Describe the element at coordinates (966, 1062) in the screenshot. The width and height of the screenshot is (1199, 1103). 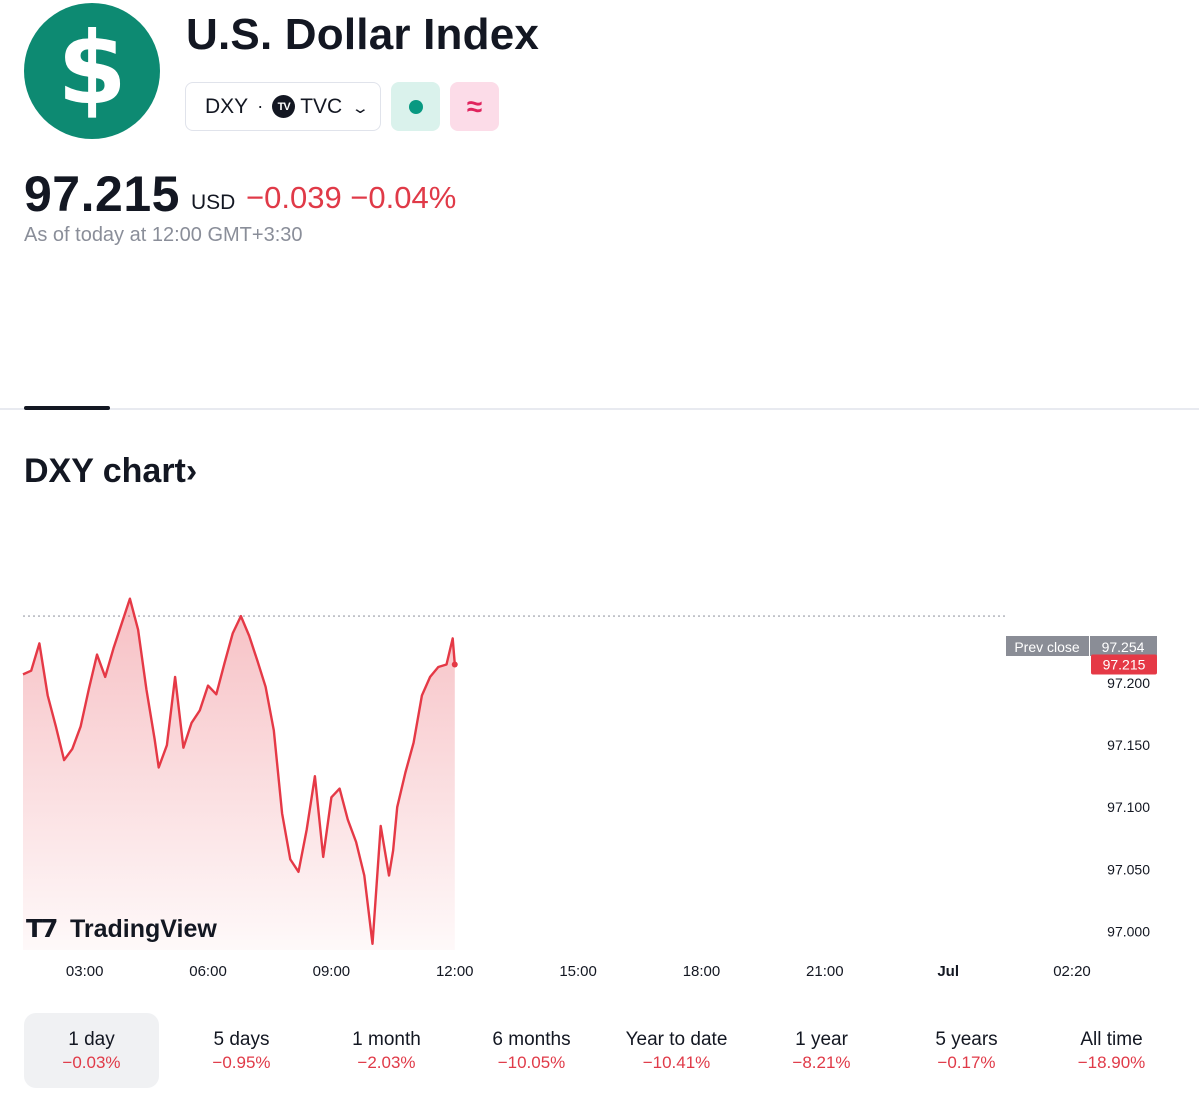
I see `range-change: −0.17%` at that location.